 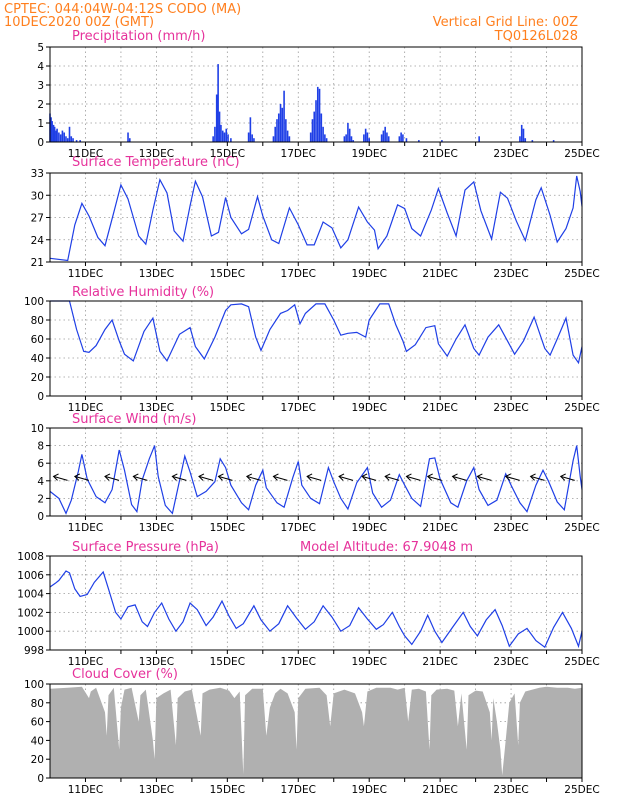 I want to click on precip-xtick-label: 19DEC, so click(x=368, y=154).